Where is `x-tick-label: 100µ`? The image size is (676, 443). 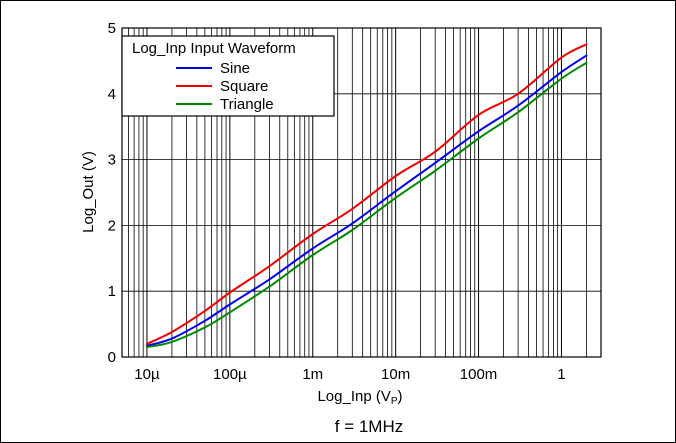
x-tick-label: 100µ is located at coordinates (230, 374).